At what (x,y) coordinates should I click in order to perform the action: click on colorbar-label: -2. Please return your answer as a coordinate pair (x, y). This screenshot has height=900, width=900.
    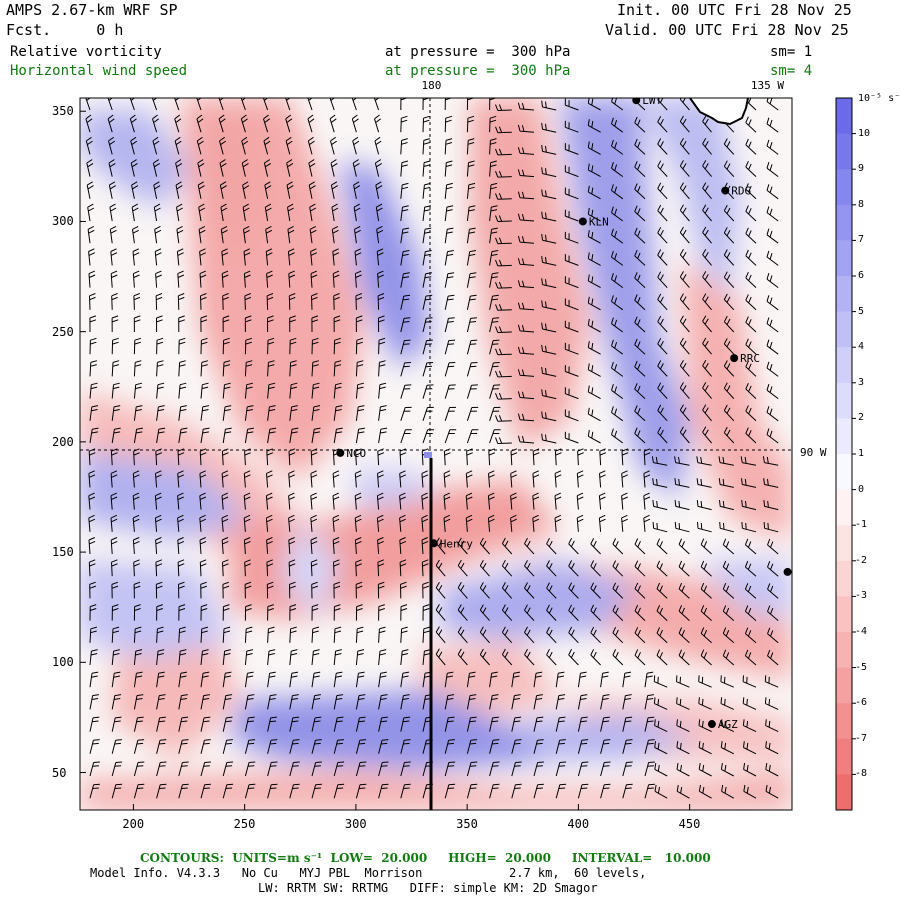
    Looking at the image, I should click on (861, 560).